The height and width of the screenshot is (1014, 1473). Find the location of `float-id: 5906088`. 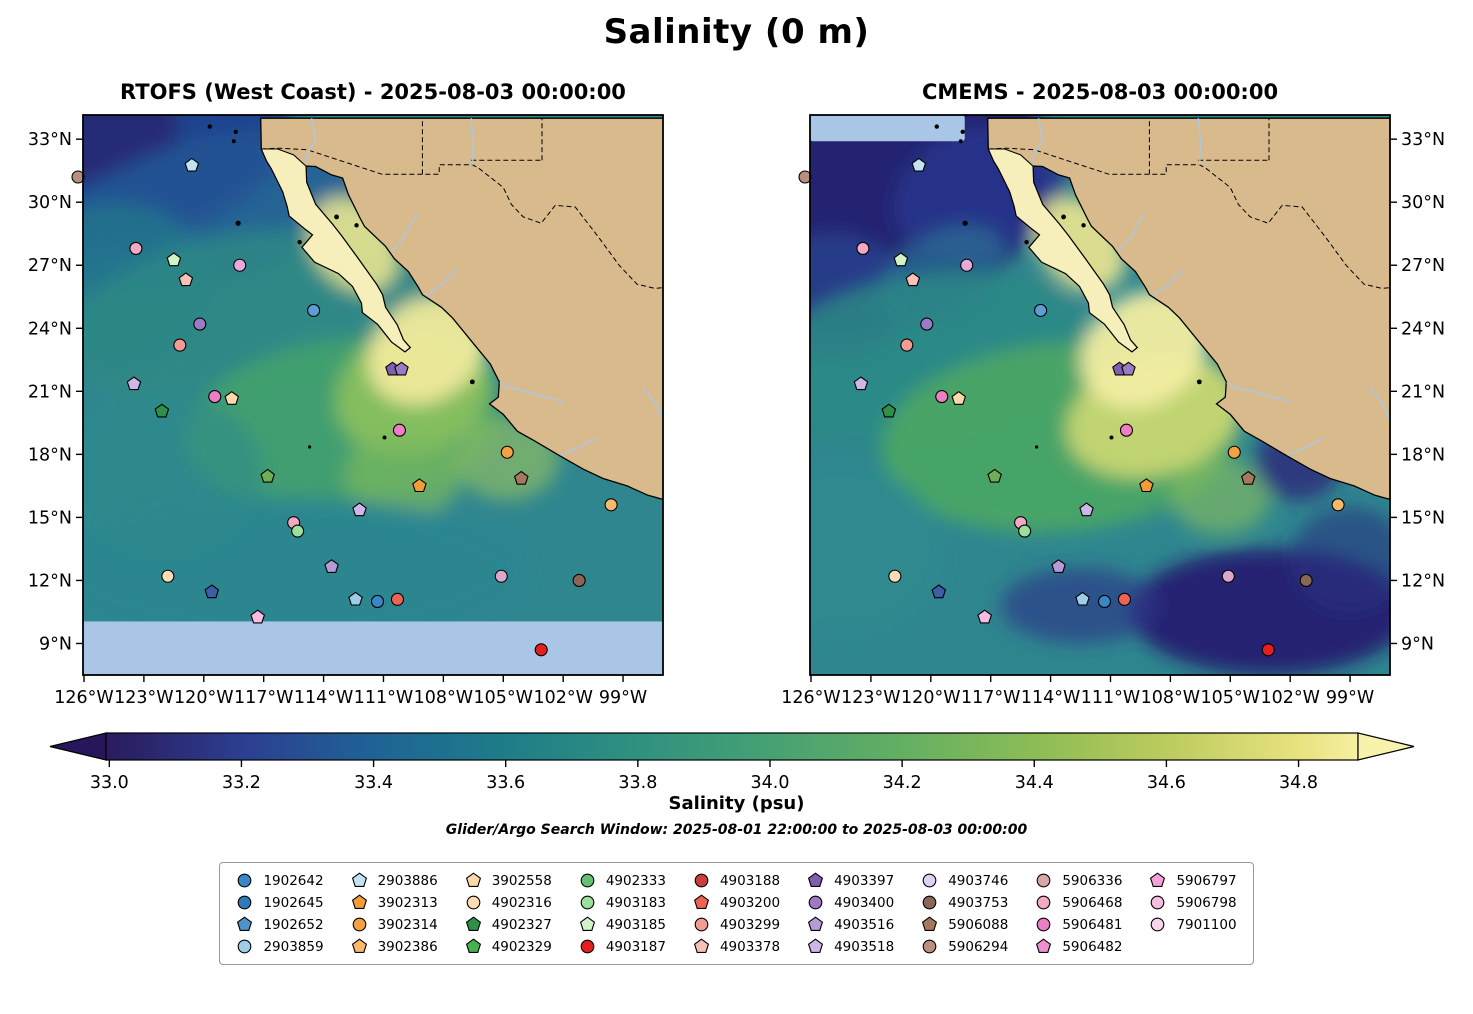

float-id: 5906088 is located at coordinates (978, 924).